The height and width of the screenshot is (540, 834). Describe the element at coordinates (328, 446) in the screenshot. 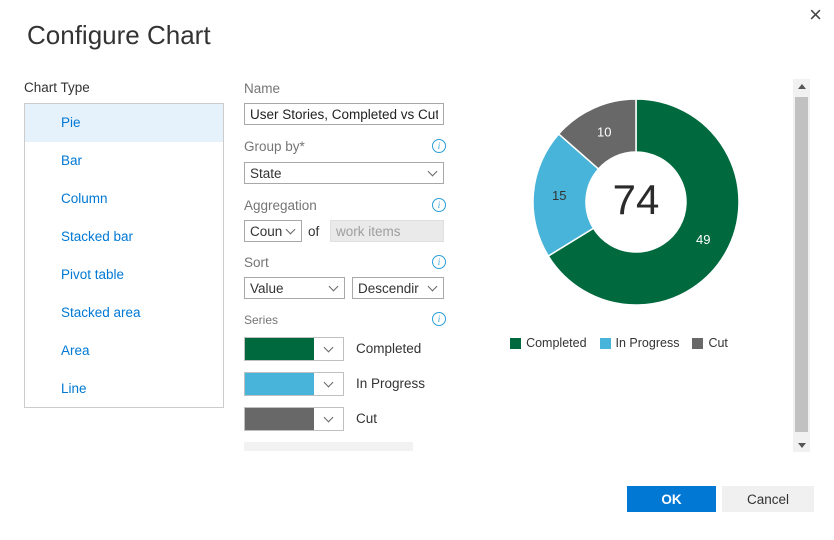

I see `partially-scrolled-element` at that location.